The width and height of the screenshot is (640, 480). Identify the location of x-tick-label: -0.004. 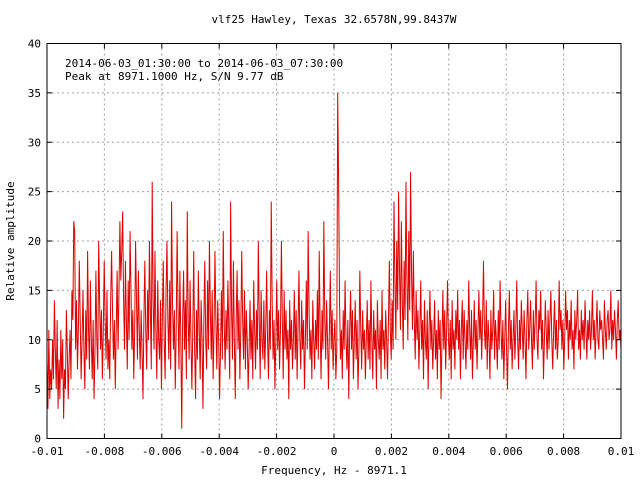
(219, 451).